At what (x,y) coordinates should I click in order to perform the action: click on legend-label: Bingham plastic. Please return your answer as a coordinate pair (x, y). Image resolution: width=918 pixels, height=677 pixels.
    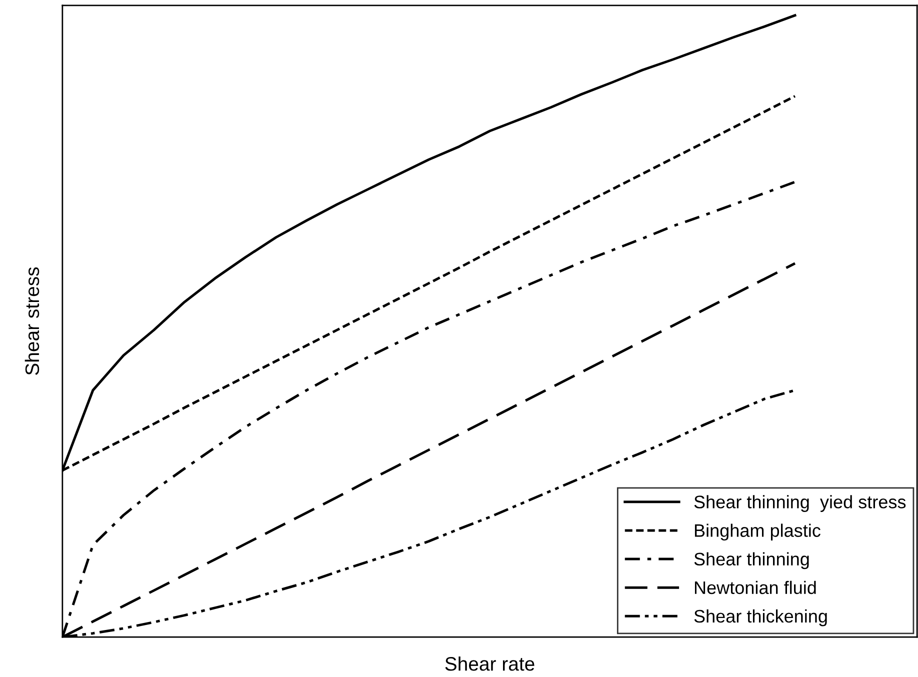
    Looking at the image, I should click on (757, 532).